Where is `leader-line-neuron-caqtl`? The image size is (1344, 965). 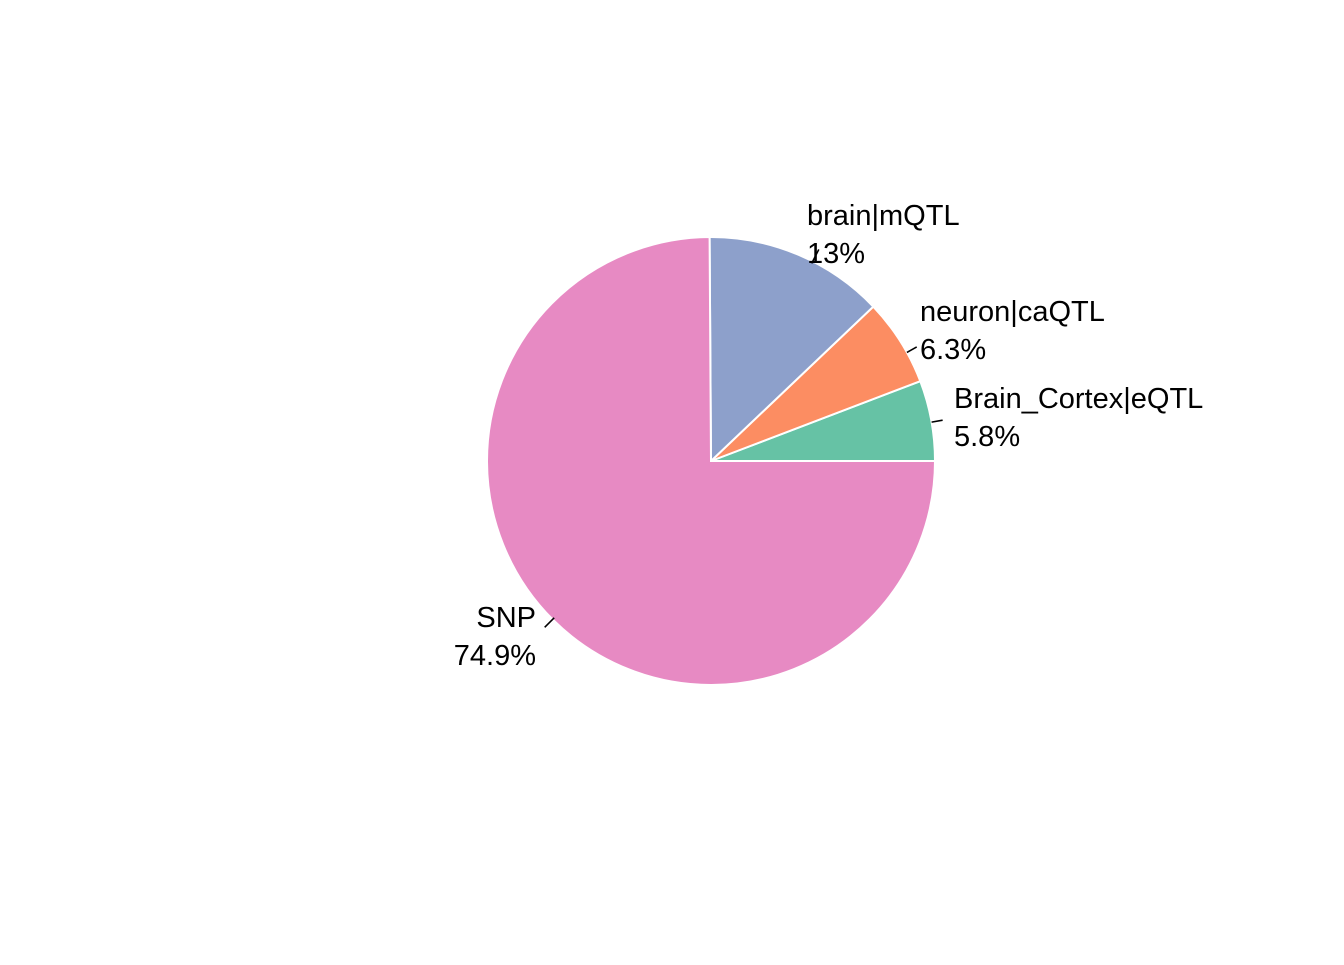
leader-line-neuron-caqtl is located at coordinates (912, 350).